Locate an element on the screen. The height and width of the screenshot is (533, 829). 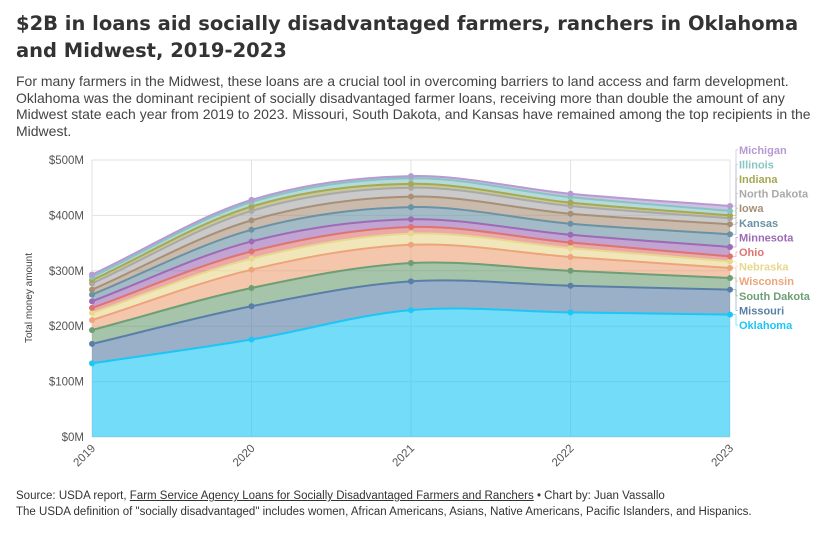
legend-label-oklahoma: Oklahoma is located at coordinates (766, 326).